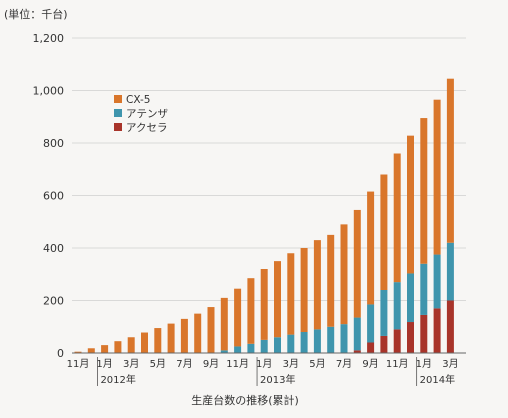 The height and width of the screenshot is (418, 508). Describe the element at coordinates (53, 143) in the screenshot. I see `y-tick-label: 800` at that location.